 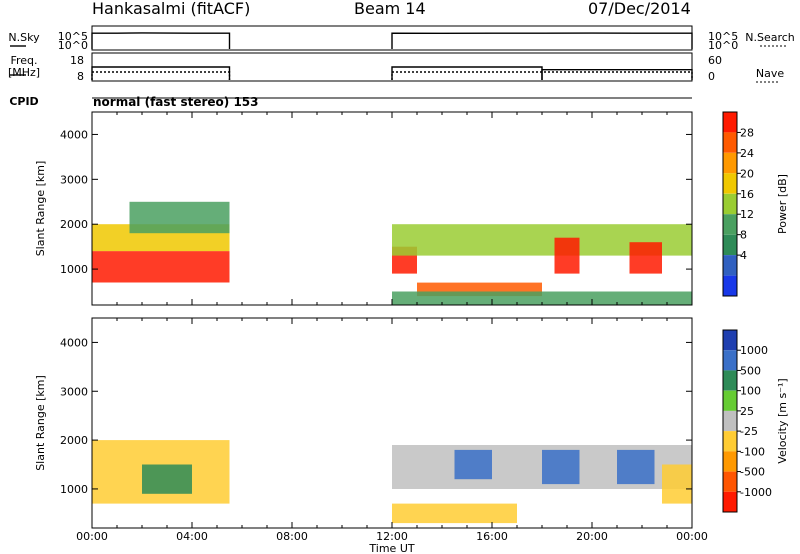 What do you see at coordinates (749, 431) in the screenshot?
I see `velocity-cbtick-label-4: -25` at bounding box center [749, 431].